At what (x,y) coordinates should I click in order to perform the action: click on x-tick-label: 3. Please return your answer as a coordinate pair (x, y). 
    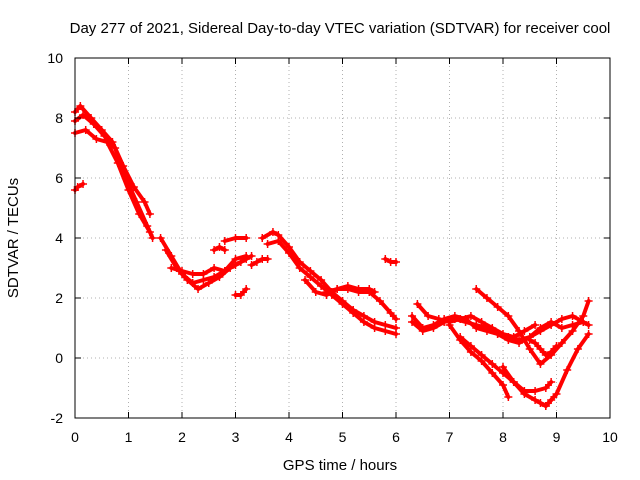
    Looking at the image, I should click on (236, 437).